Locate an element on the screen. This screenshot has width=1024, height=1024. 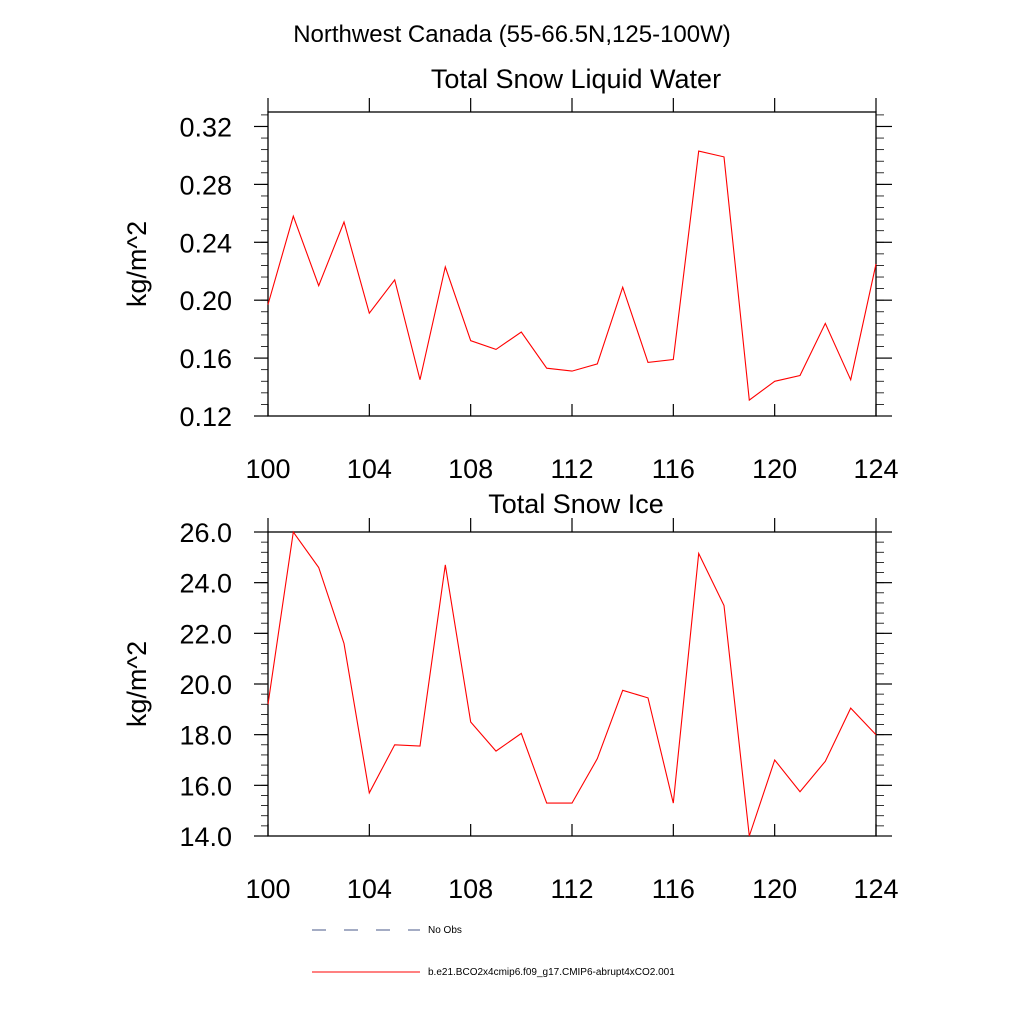
y-tick-label: 26.0 is located at coordinates (205, 533).